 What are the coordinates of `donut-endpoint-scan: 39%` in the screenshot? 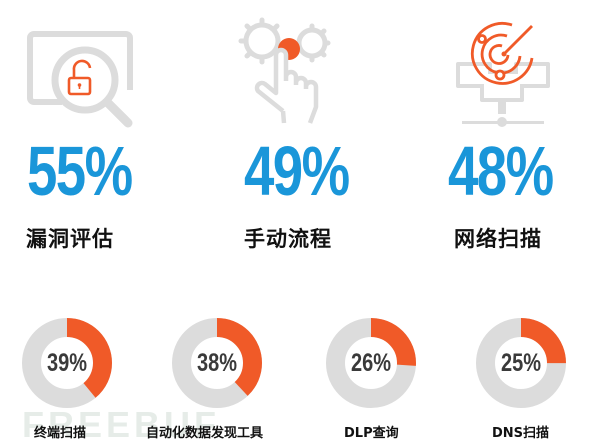 It's located at (67, 363).